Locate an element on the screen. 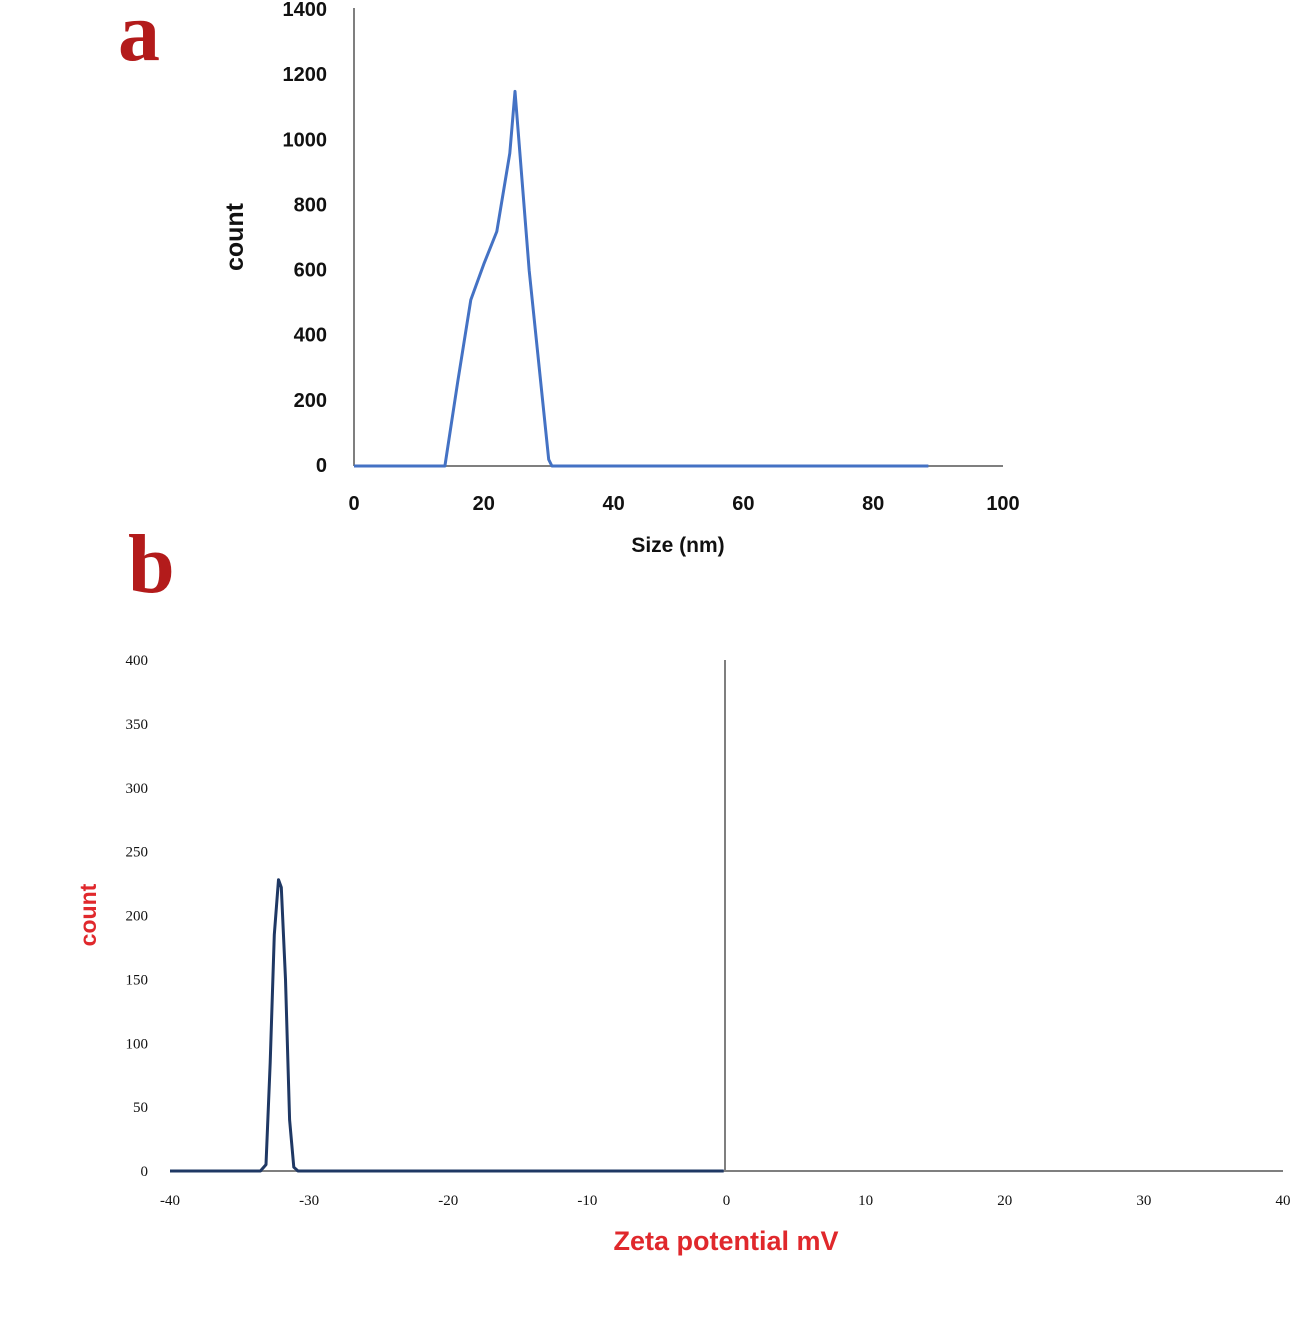 This screenshot has height=1329, width=1293. x-tick-label: 80 is located at coordinates (873, 504).